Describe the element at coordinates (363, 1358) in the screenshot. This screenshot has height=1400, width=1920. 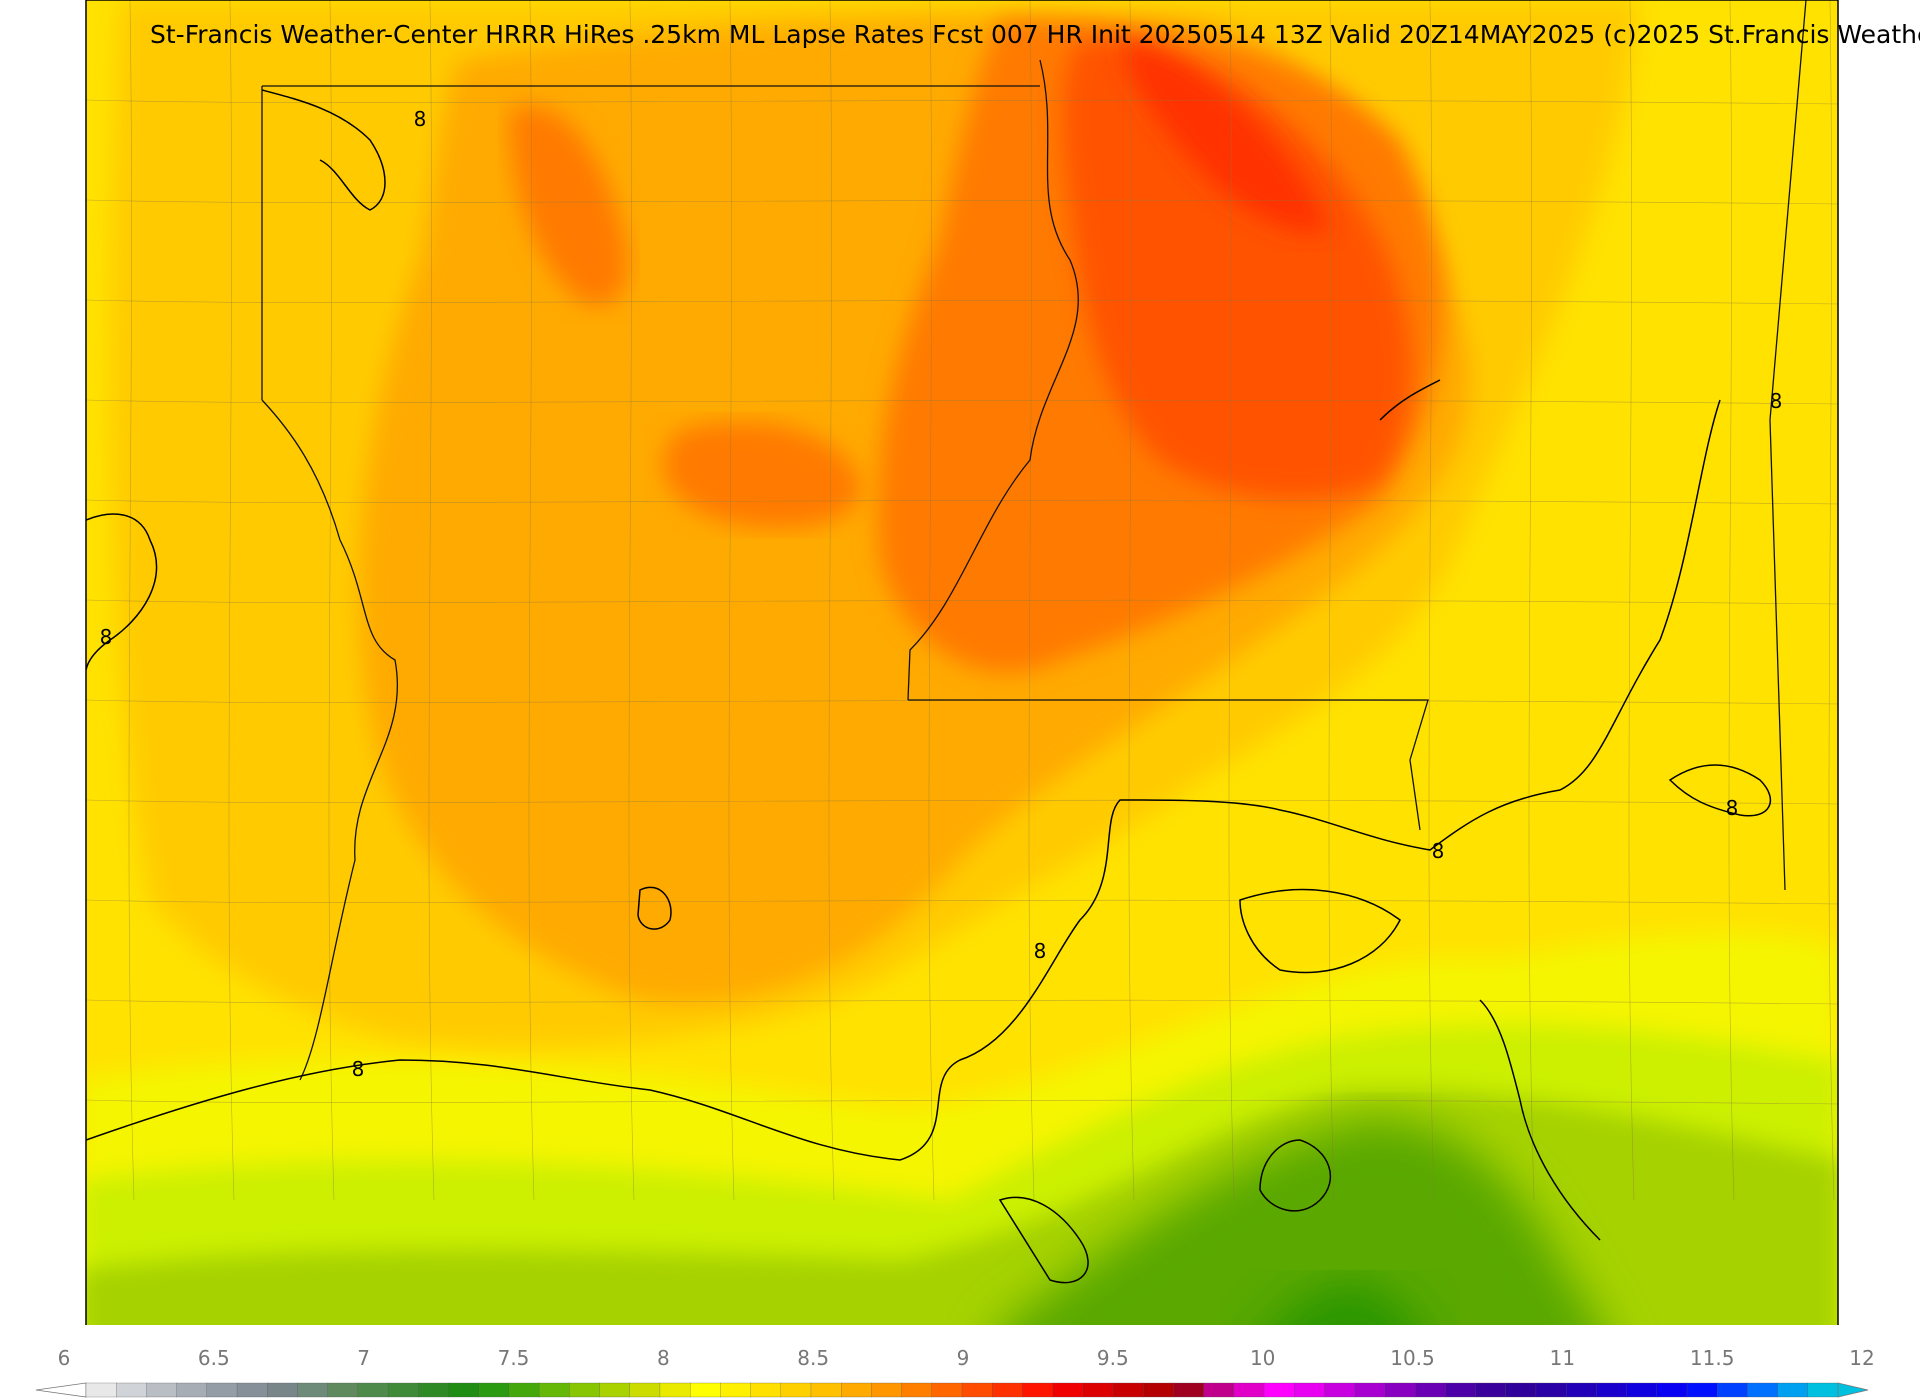
I see `colorbar-tick-7: 7` at that location.